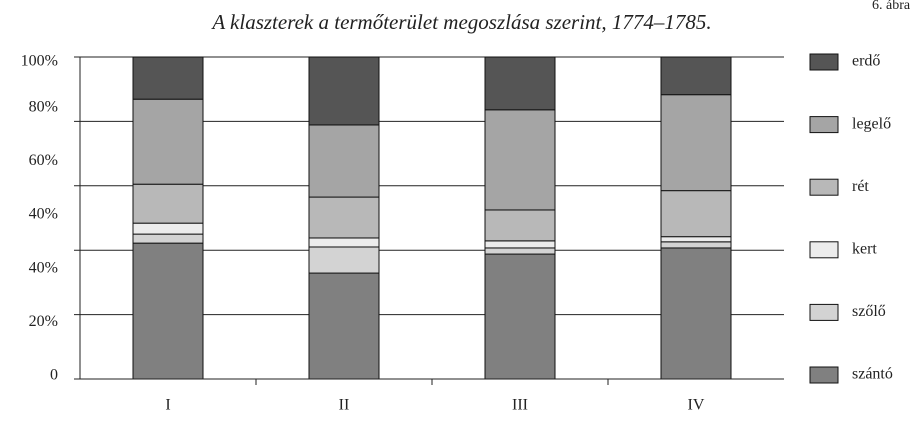 The width and height of the screenshot is (916, 428). Describe the element at coordinates (696, 405) in the screenshot. I see `x-tick-label: IV` at that location.